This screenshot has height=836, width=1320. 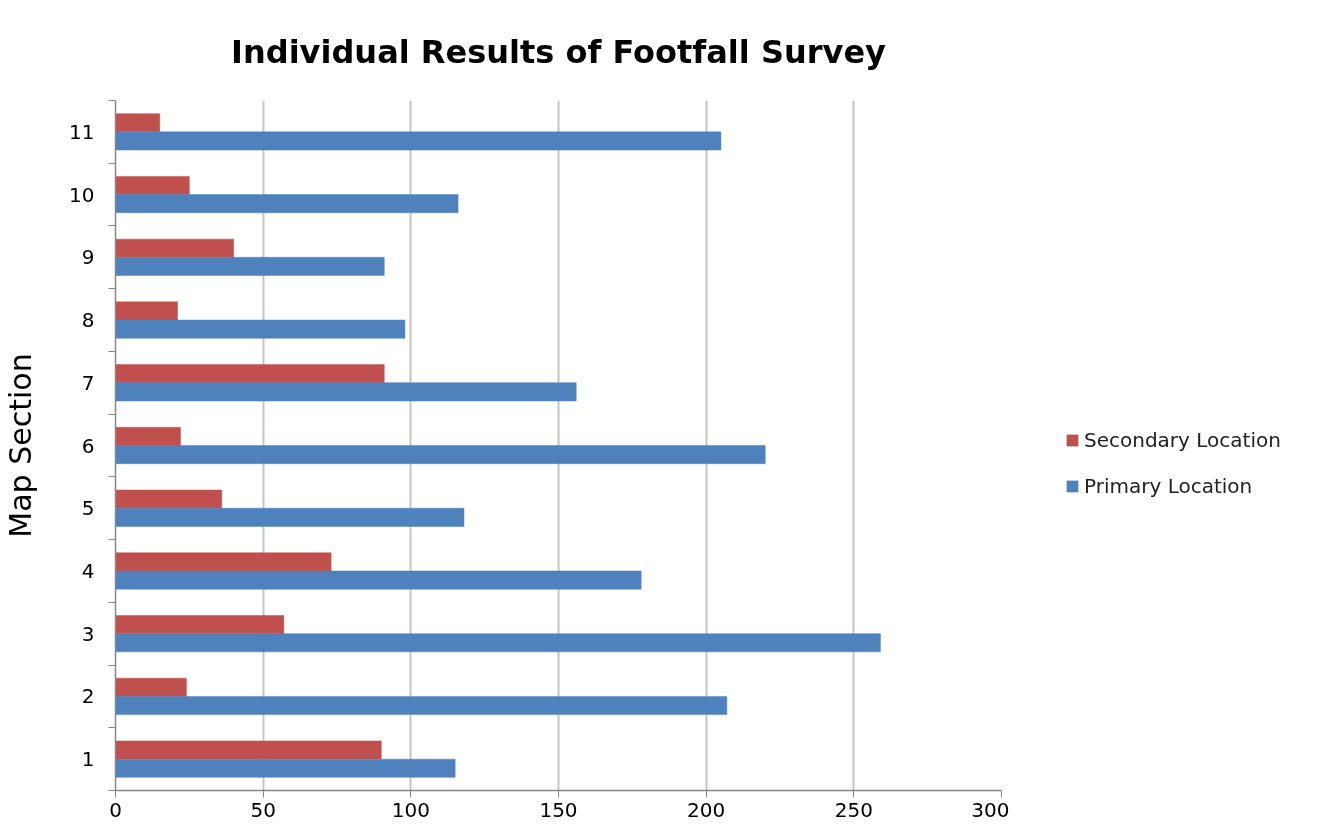 I want to click on legend-label: Secondary Location, so click(x=1182, y=440).